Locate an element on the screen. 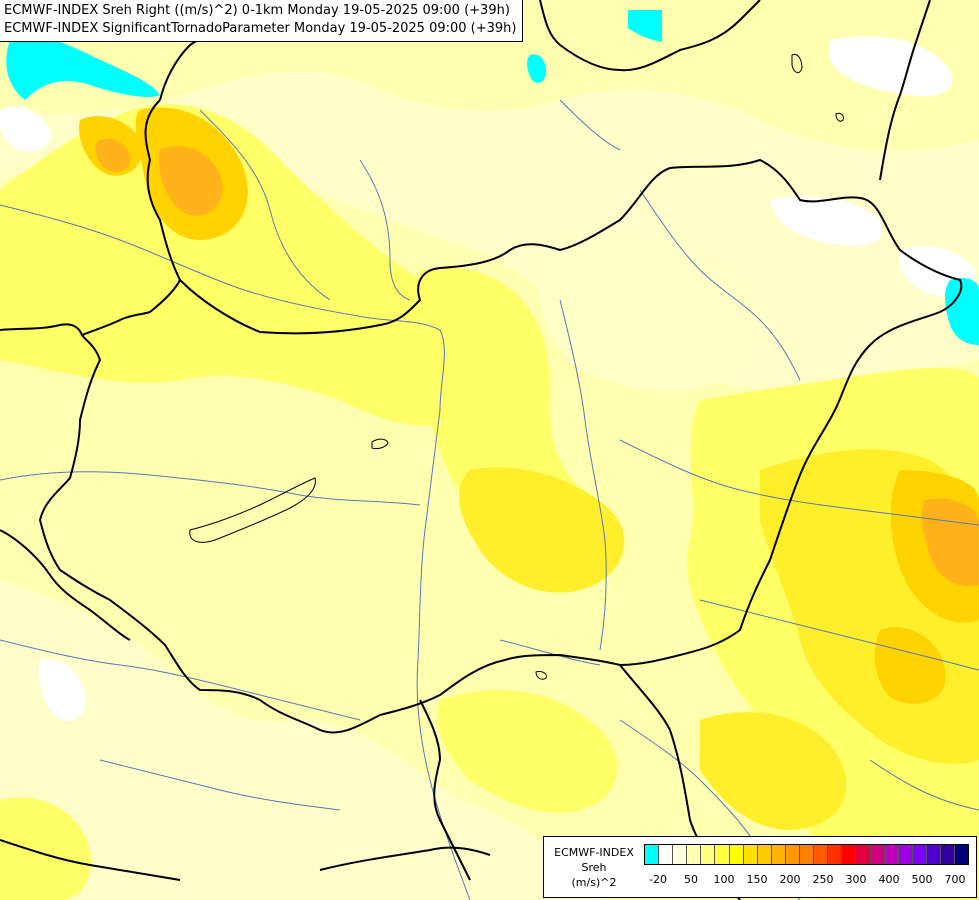  legend-parameter: Sreh is located at coordinates (594, 867).